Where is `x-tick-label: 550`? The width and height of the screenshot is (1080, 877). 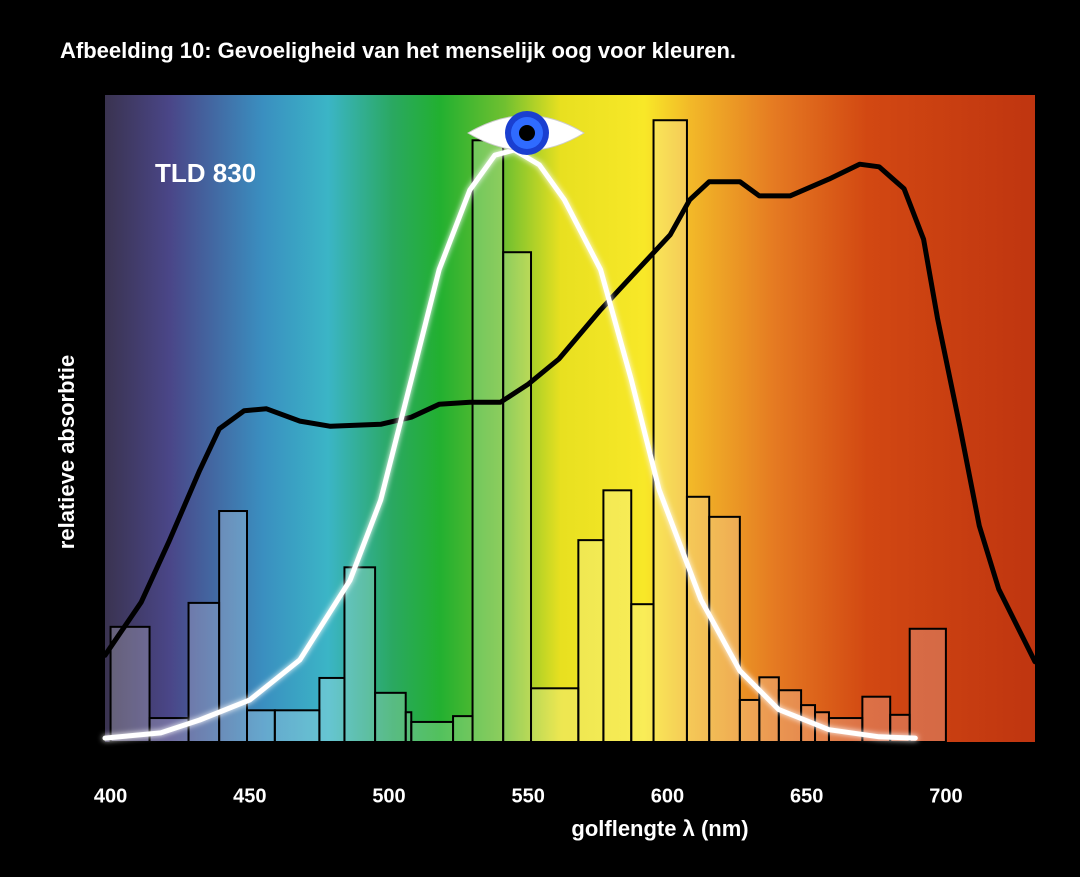 x-tick-label: 550 is located at coordinates (528, 796).